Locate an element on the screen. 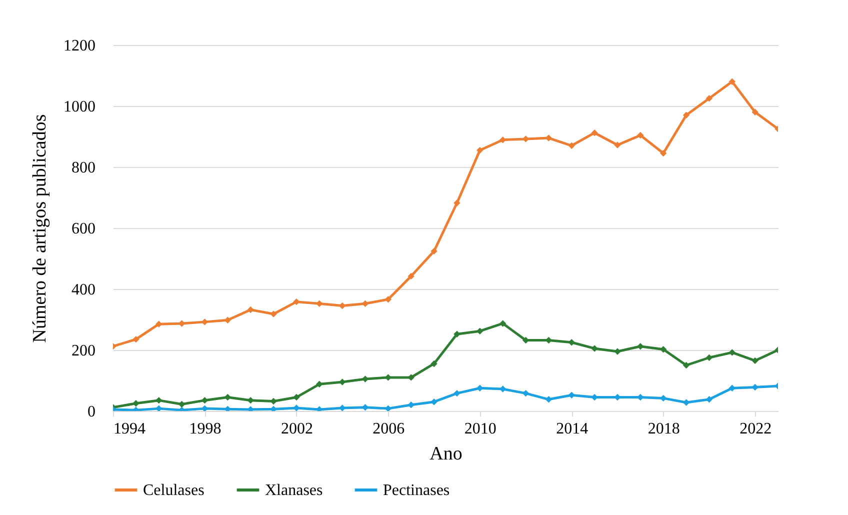  y-tick-label: 1200 is located at coordinates (80, 46).